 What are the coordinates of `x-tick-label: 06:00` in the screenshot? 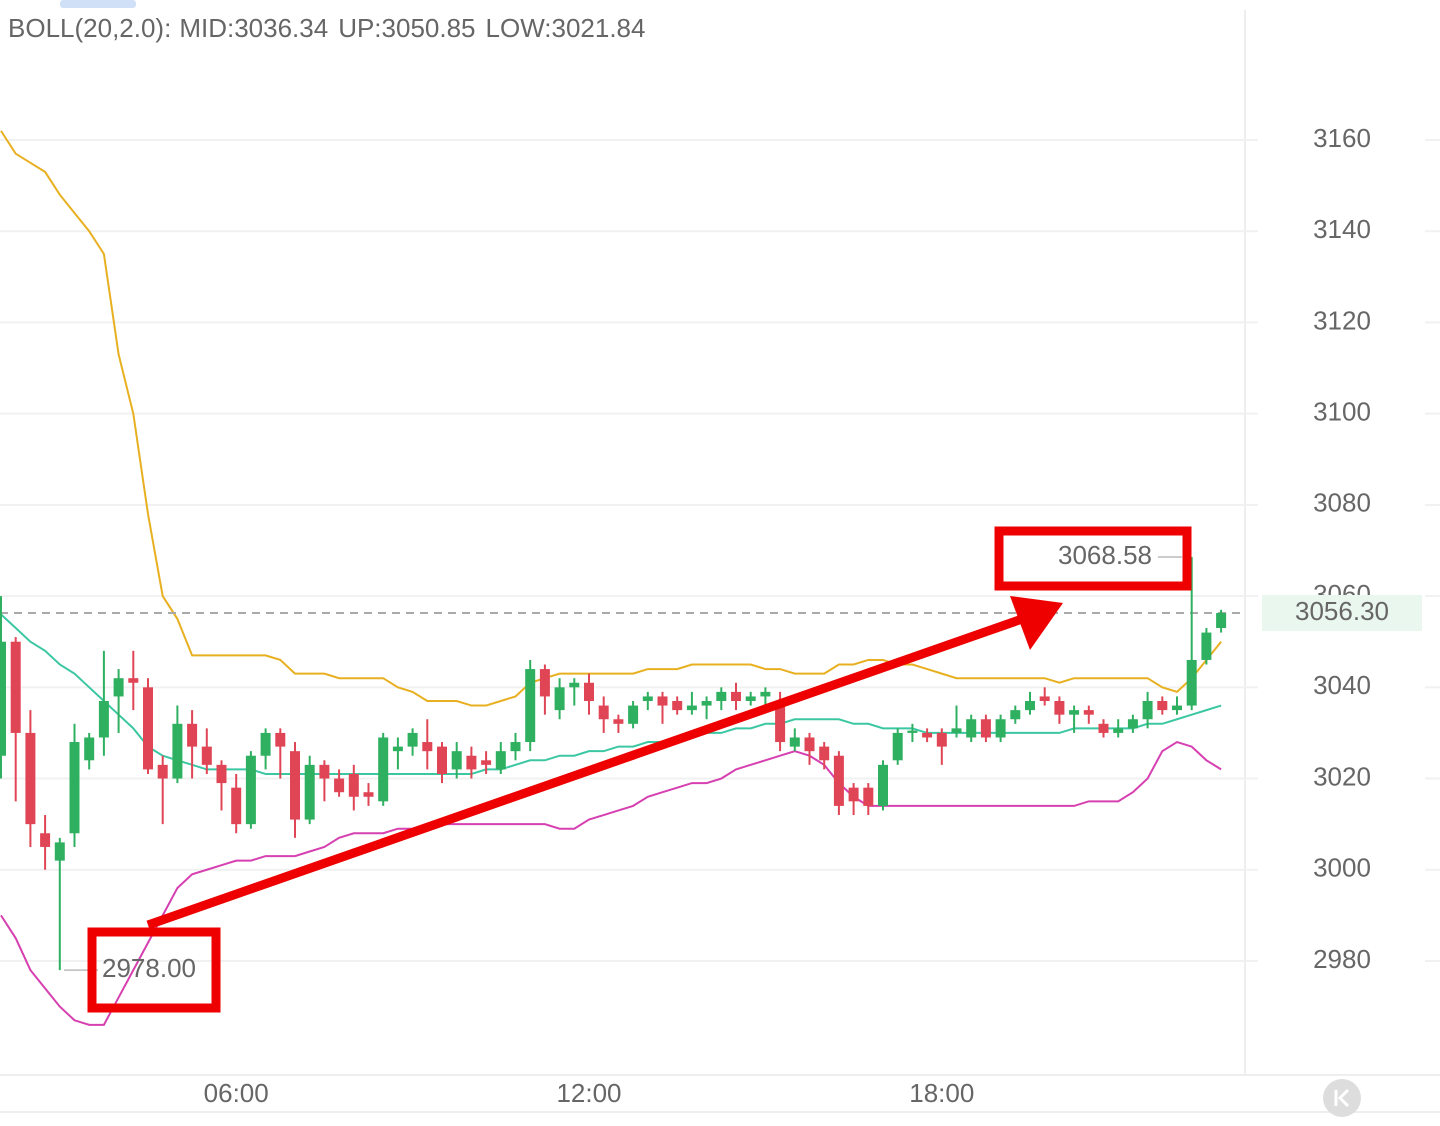 It's located at (236, 1093).